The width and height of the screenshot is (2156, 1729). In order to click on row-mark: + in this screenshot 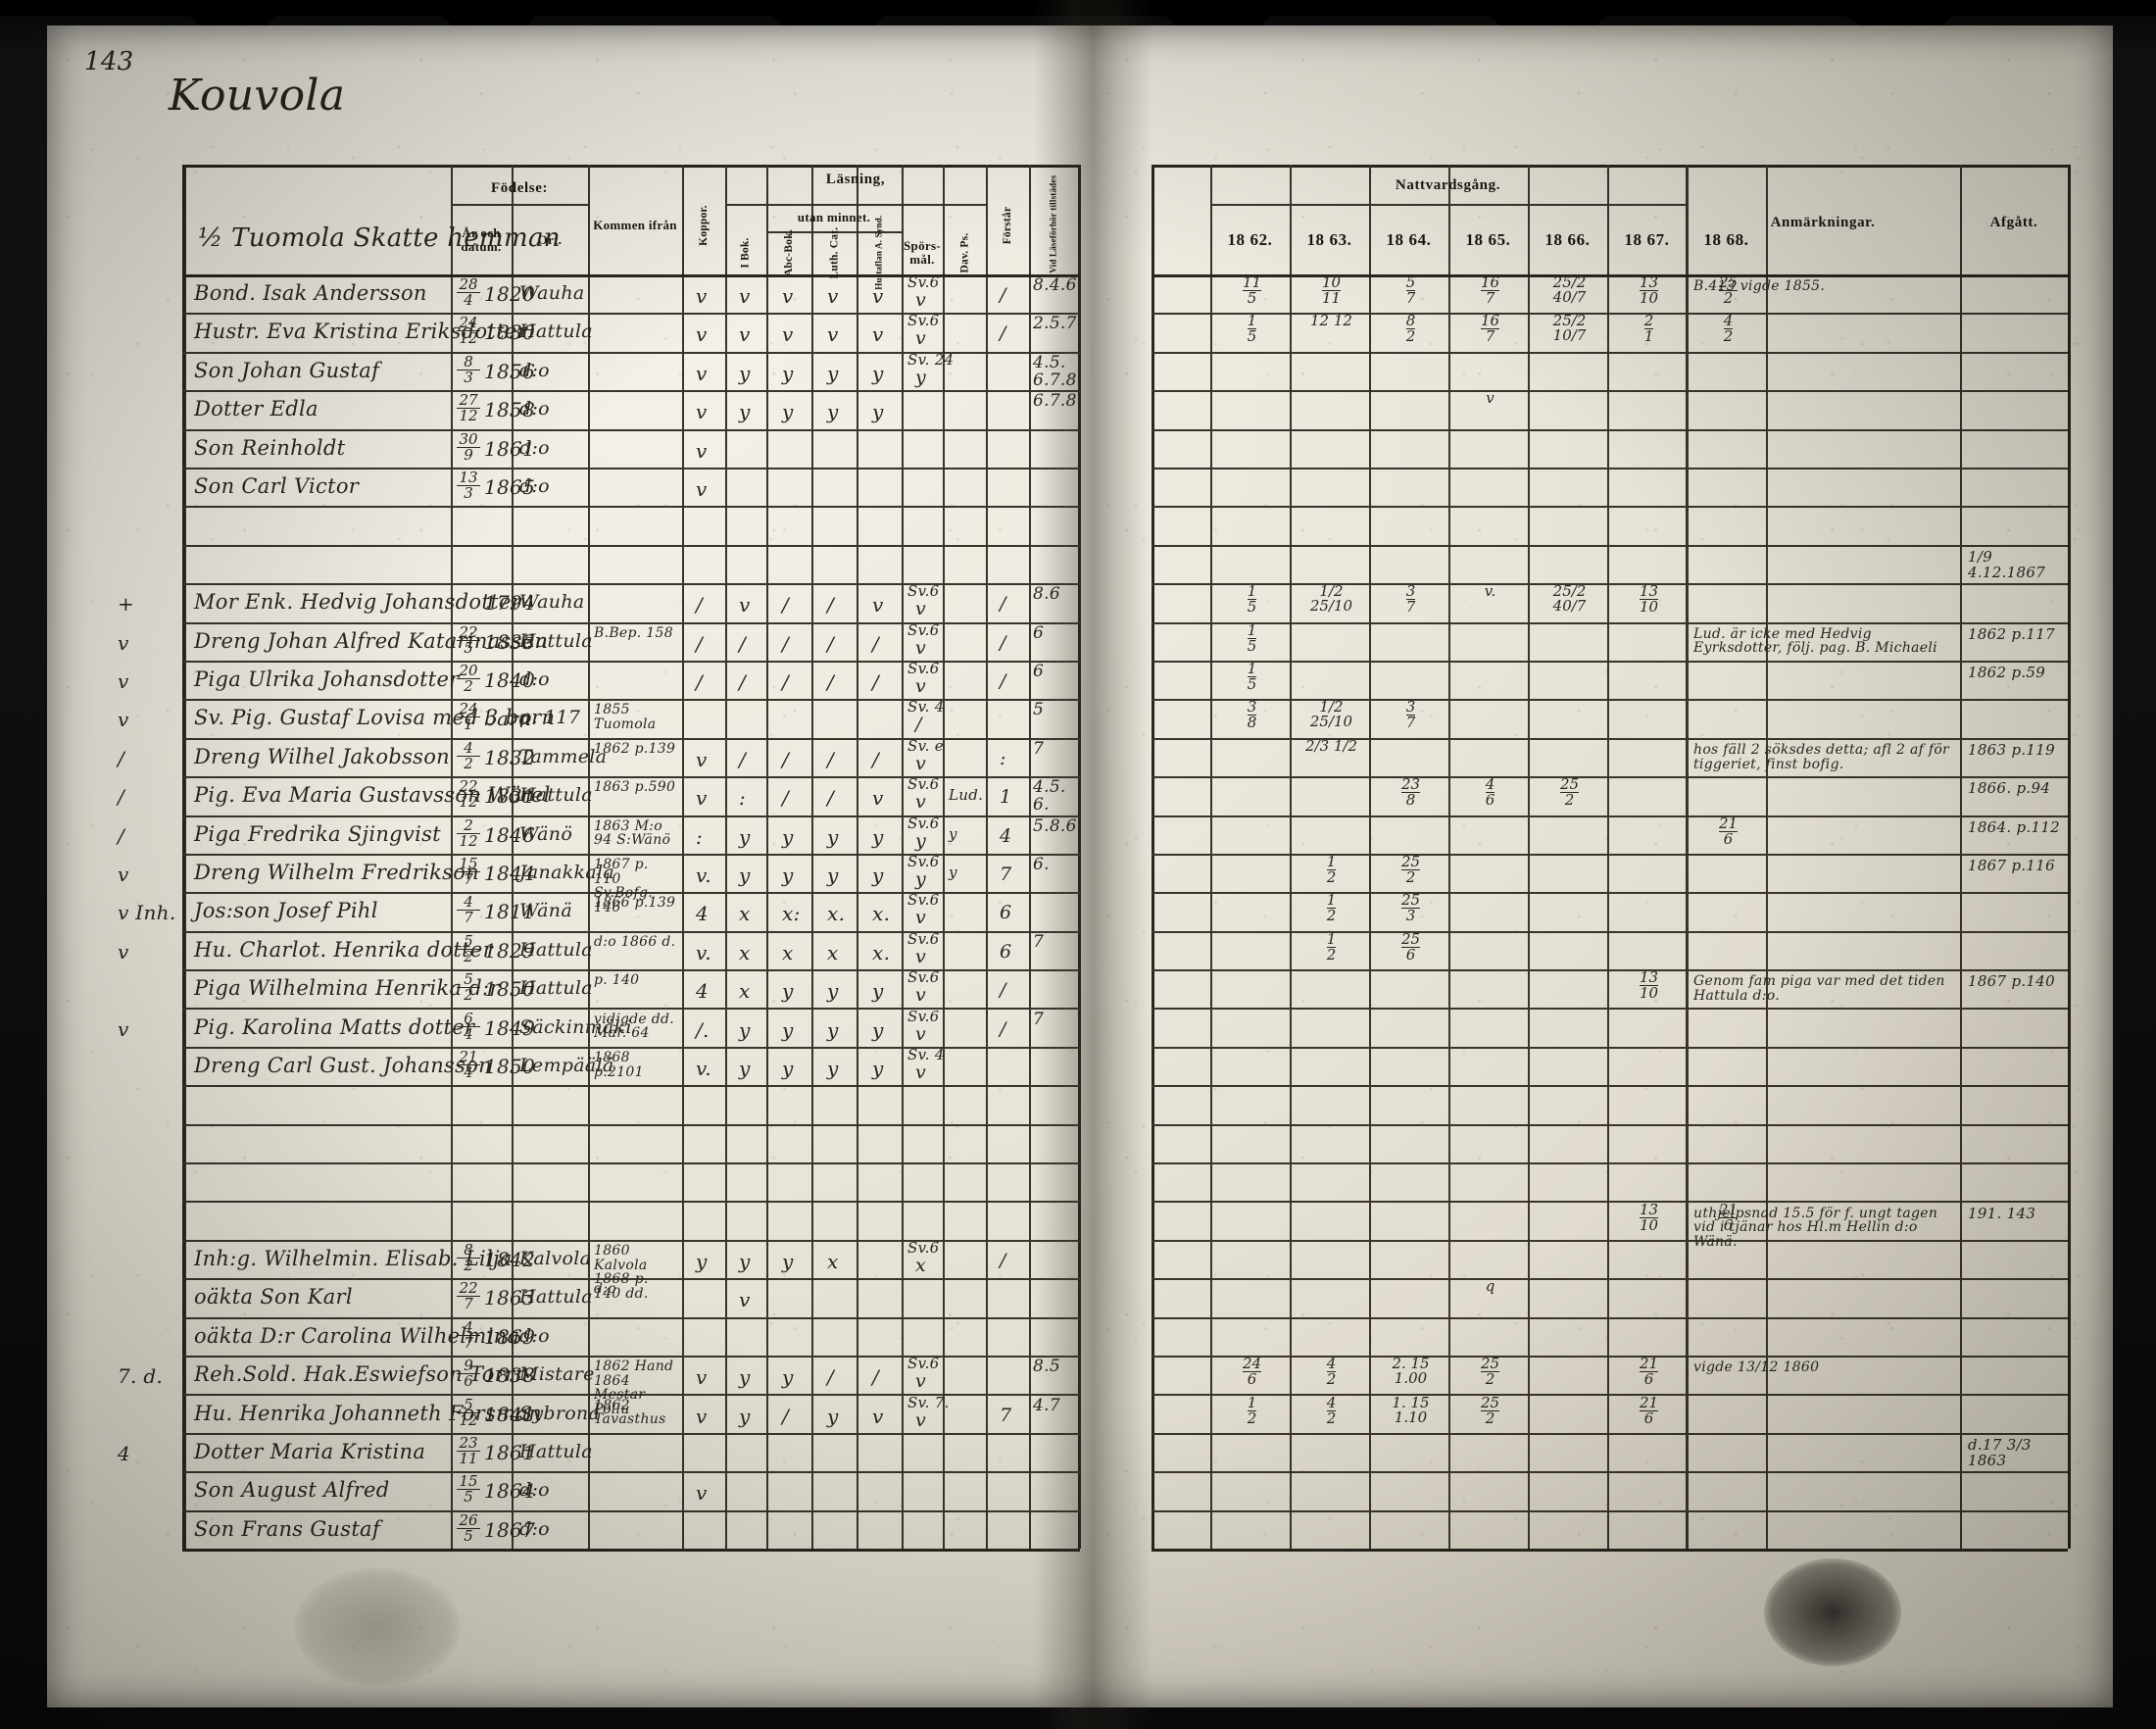, I will do `click(127, 604)`.